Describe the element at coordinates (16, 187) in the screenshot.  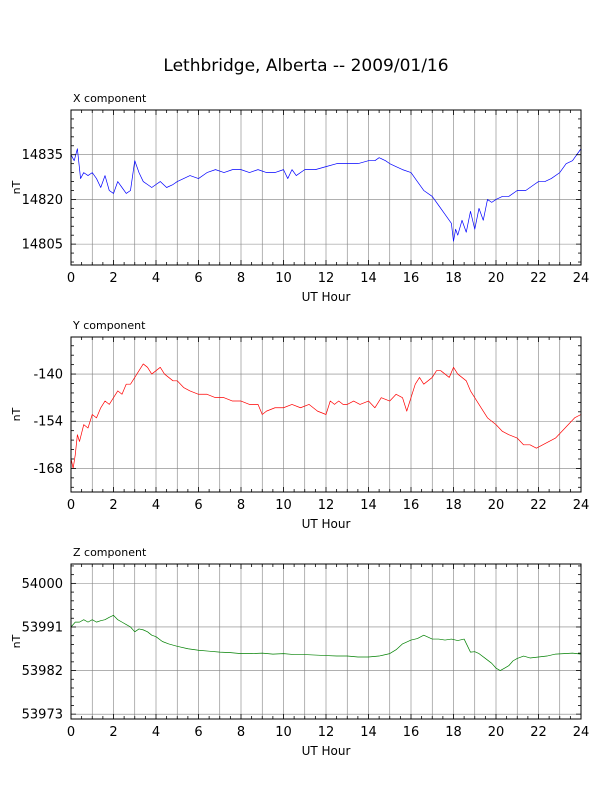
I see `y-axis-label-x: nT` at that location.